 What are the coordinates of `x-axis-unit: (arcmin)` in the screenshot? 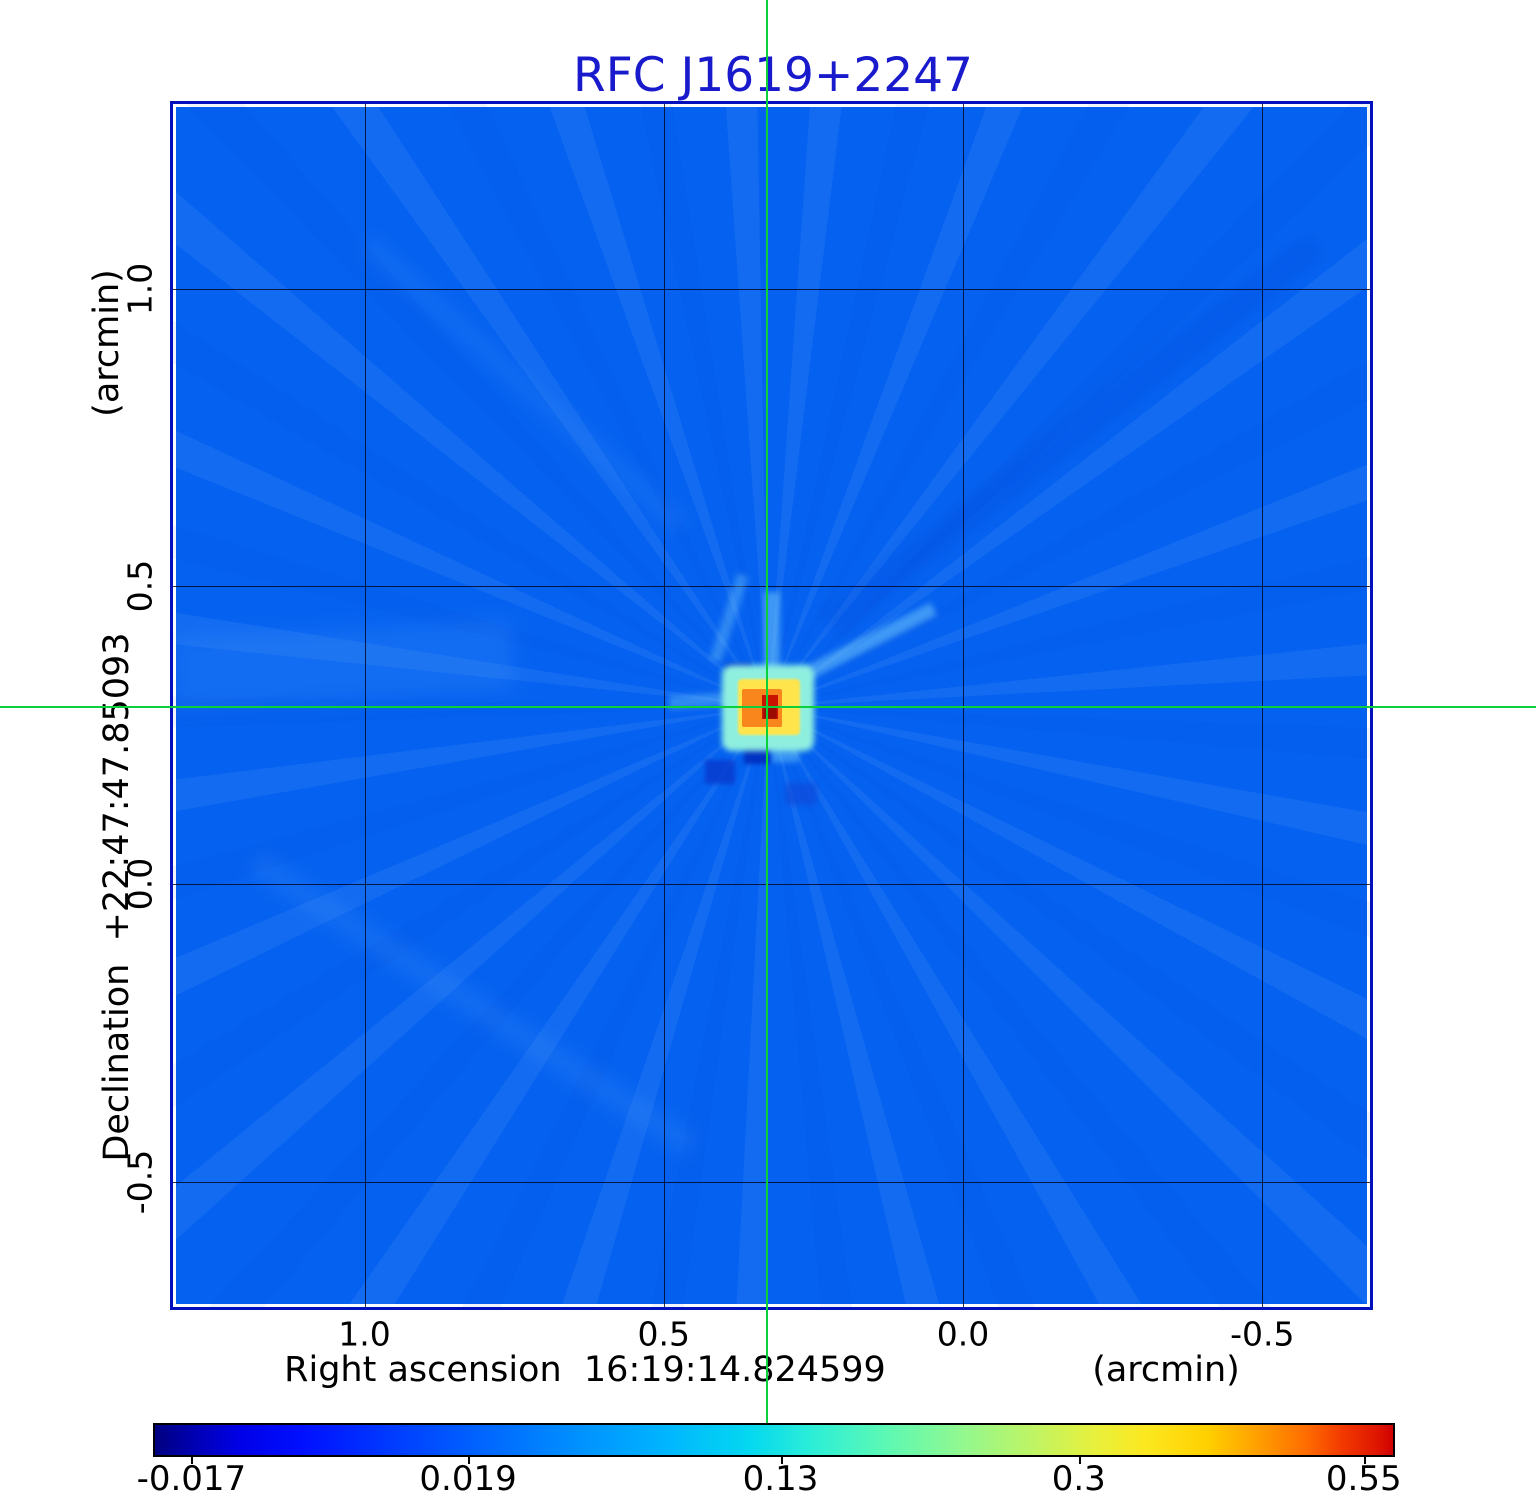 It's located at (1166, 1370).